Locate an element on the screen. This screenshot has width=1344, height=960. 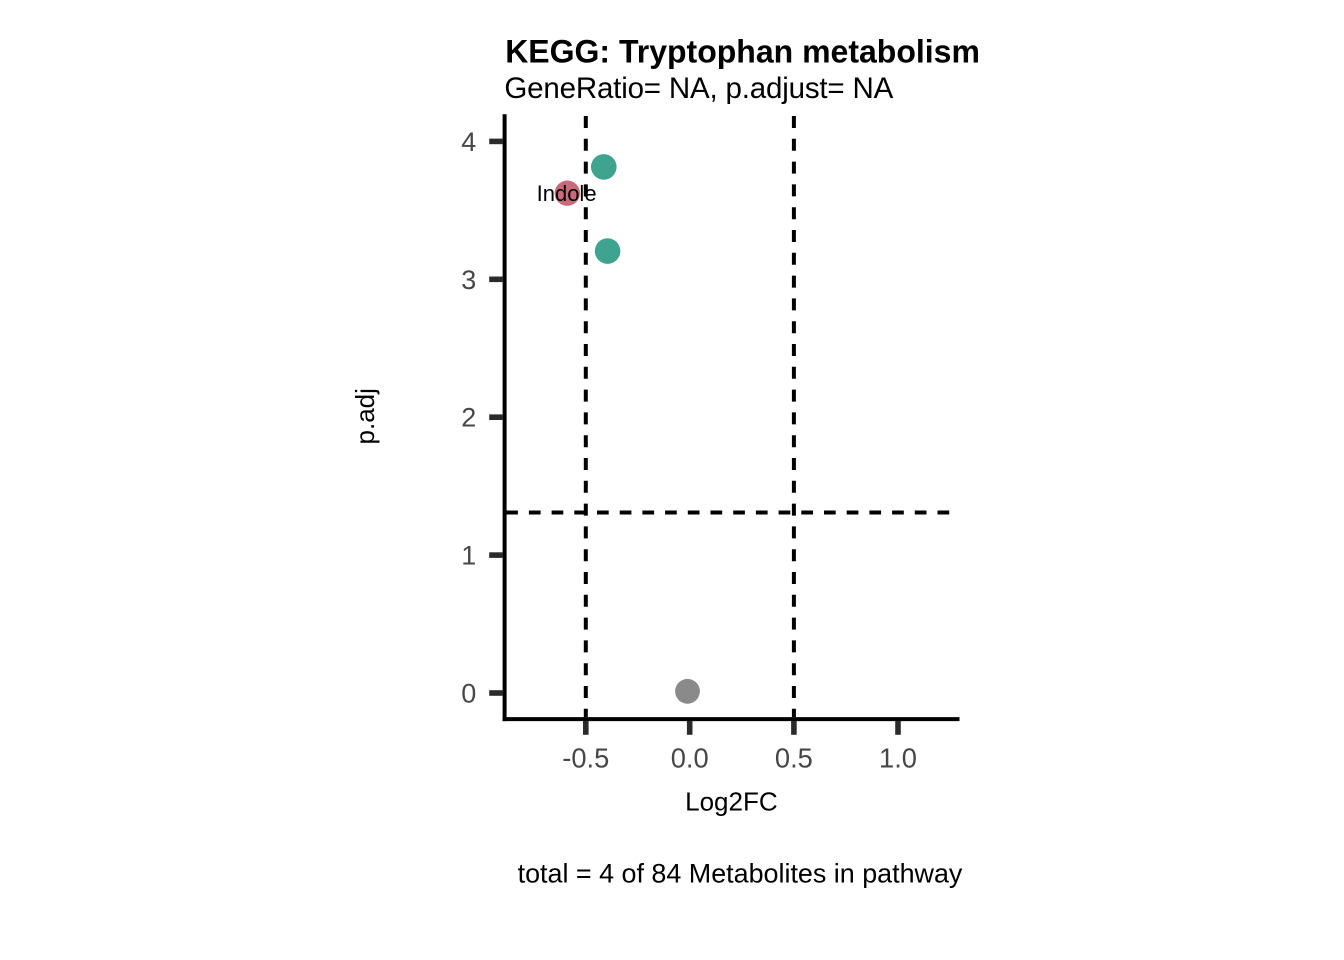
svg-text: GeneRatio= NA, p.adjust= NA is located at coordinates (698, 88).